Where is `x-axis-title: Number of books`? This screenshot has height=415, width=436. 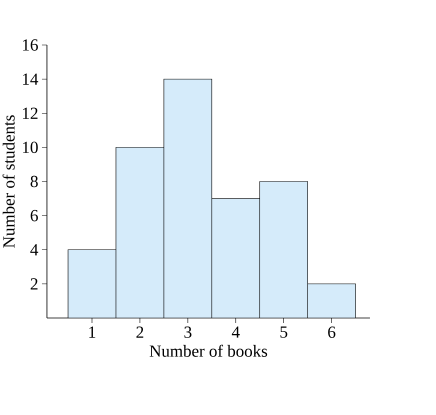
x-axis-title: Number of books is located at coordinates (209, 350).